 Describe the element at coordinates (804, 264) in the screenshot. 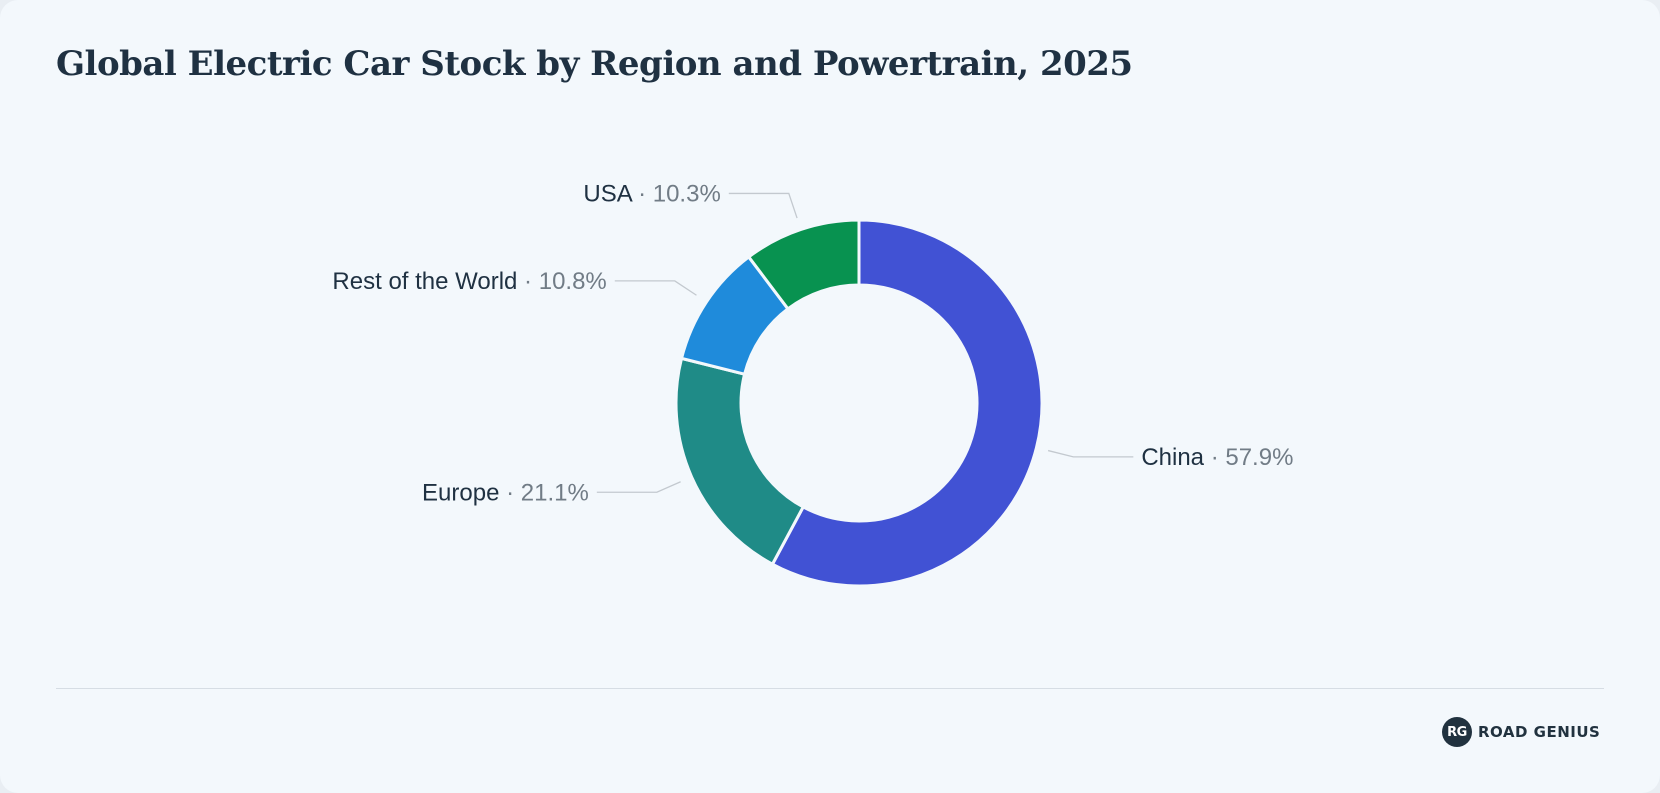

I see `slice-usa` at that location.